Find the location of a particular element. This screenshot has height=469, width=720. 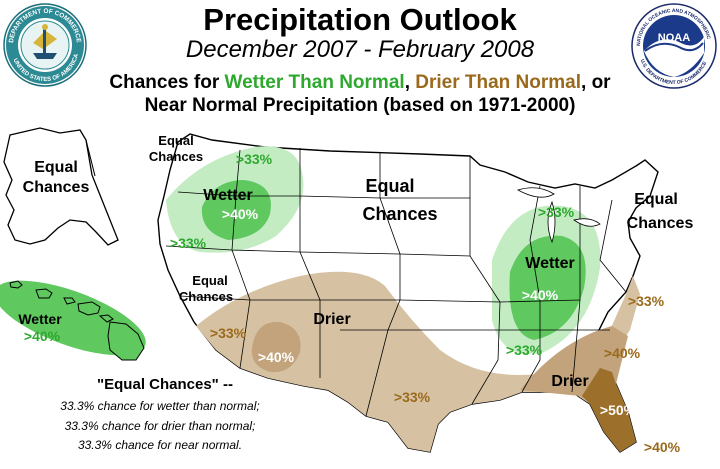

label-nw-wetter: Wetter is located at coordinates (228, 195).